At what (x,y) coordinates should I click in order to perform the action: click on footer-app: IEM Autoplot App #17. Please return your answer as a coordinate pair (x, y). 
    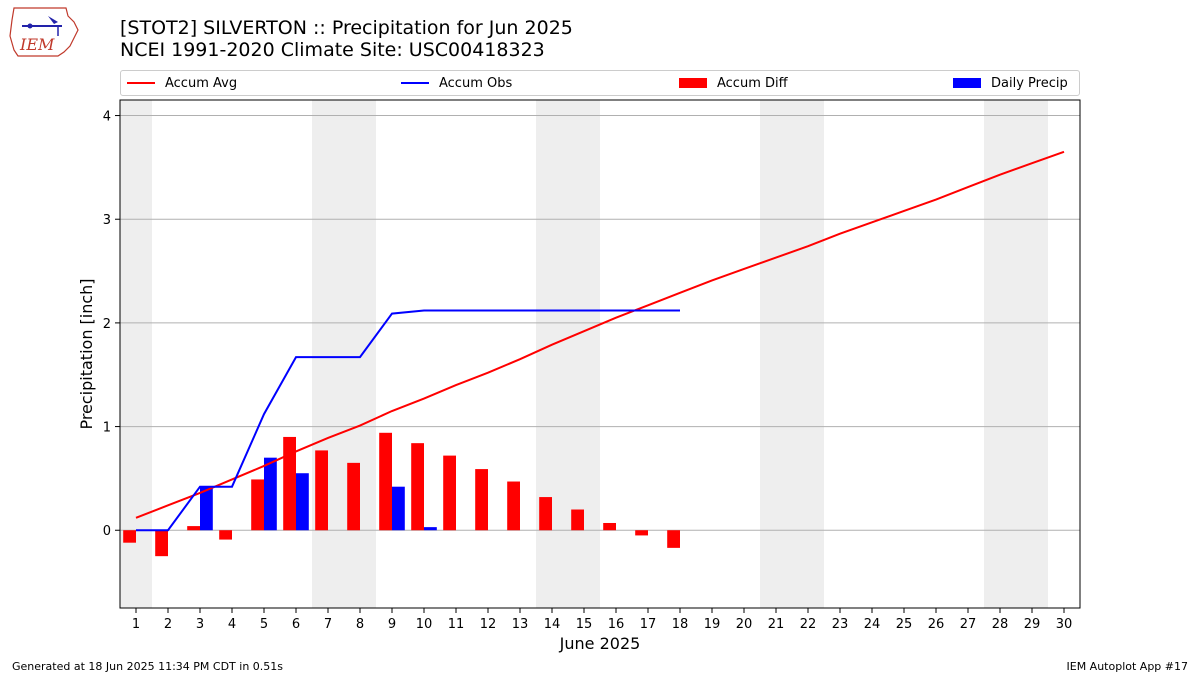
    Looking at the image, I should click on (1127, 666).